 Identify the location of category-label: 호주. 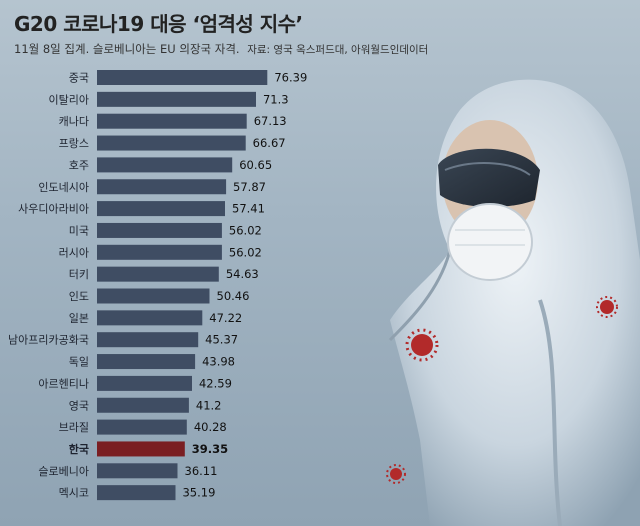
(79, 165).